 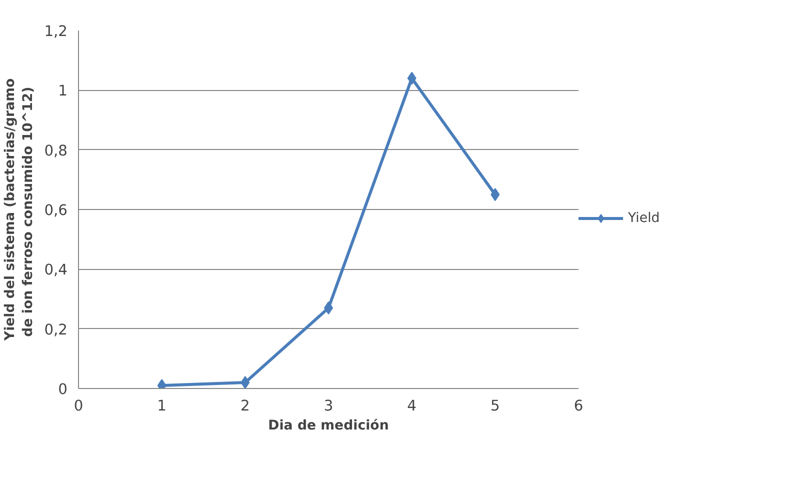 I want to click on y-tick-label: 0,4, so click(x=56, y=270).